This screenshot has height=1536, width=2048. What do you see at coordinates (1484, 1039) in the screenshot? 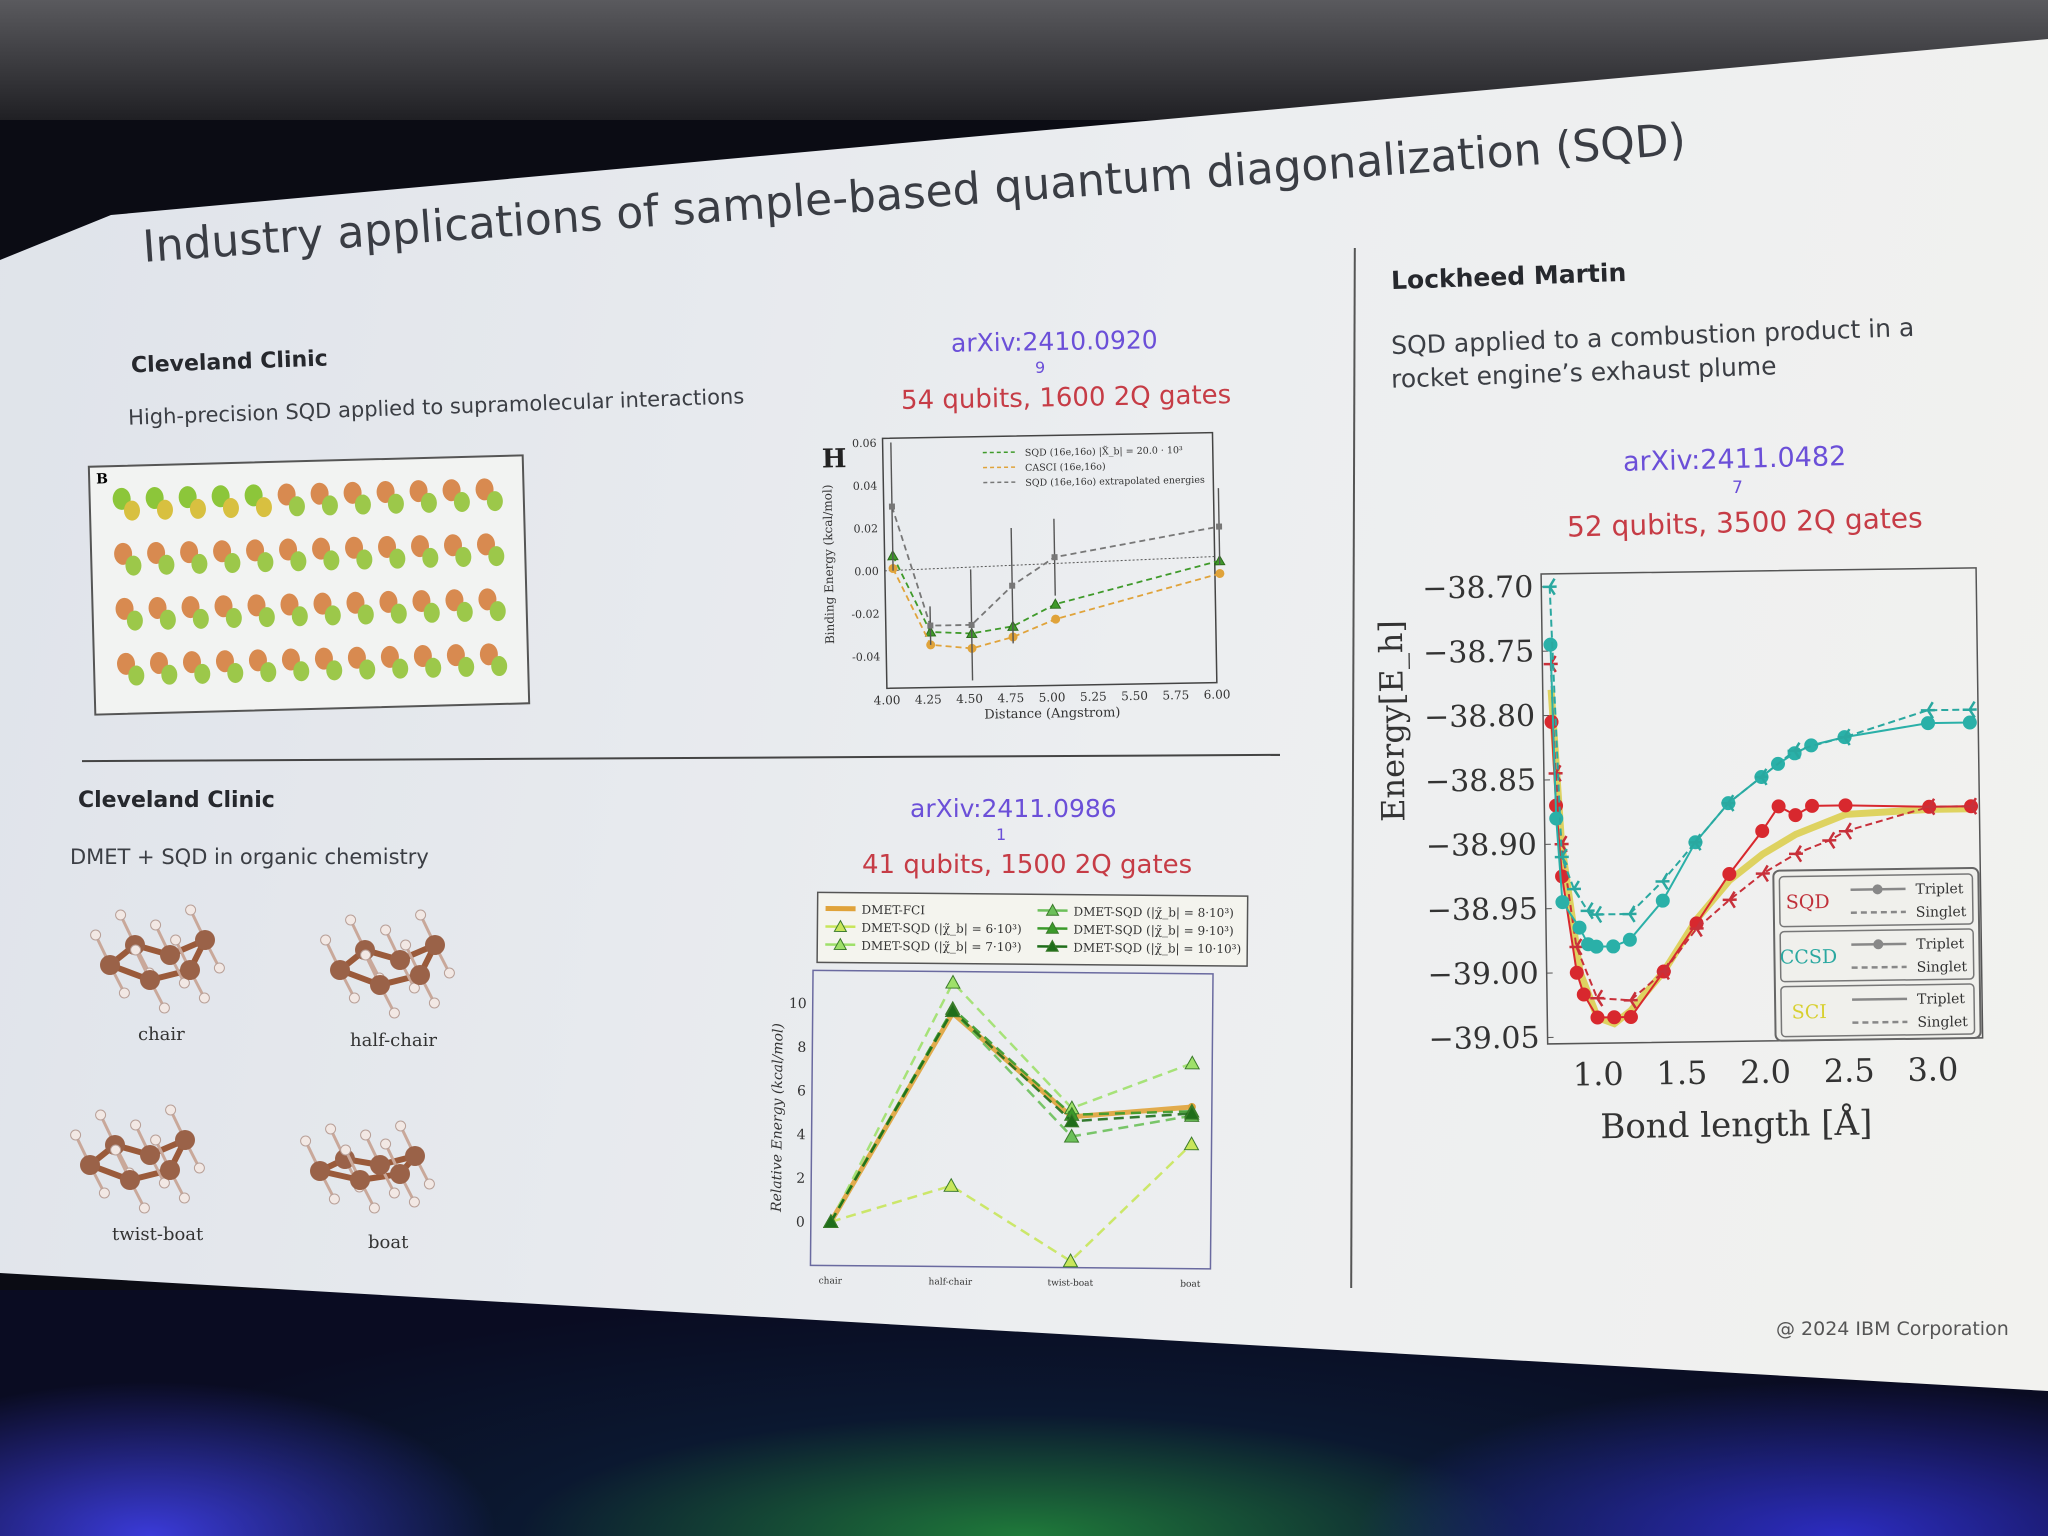
I see `y-tick-label: −39.05` at bounding box center [1484, 1039].